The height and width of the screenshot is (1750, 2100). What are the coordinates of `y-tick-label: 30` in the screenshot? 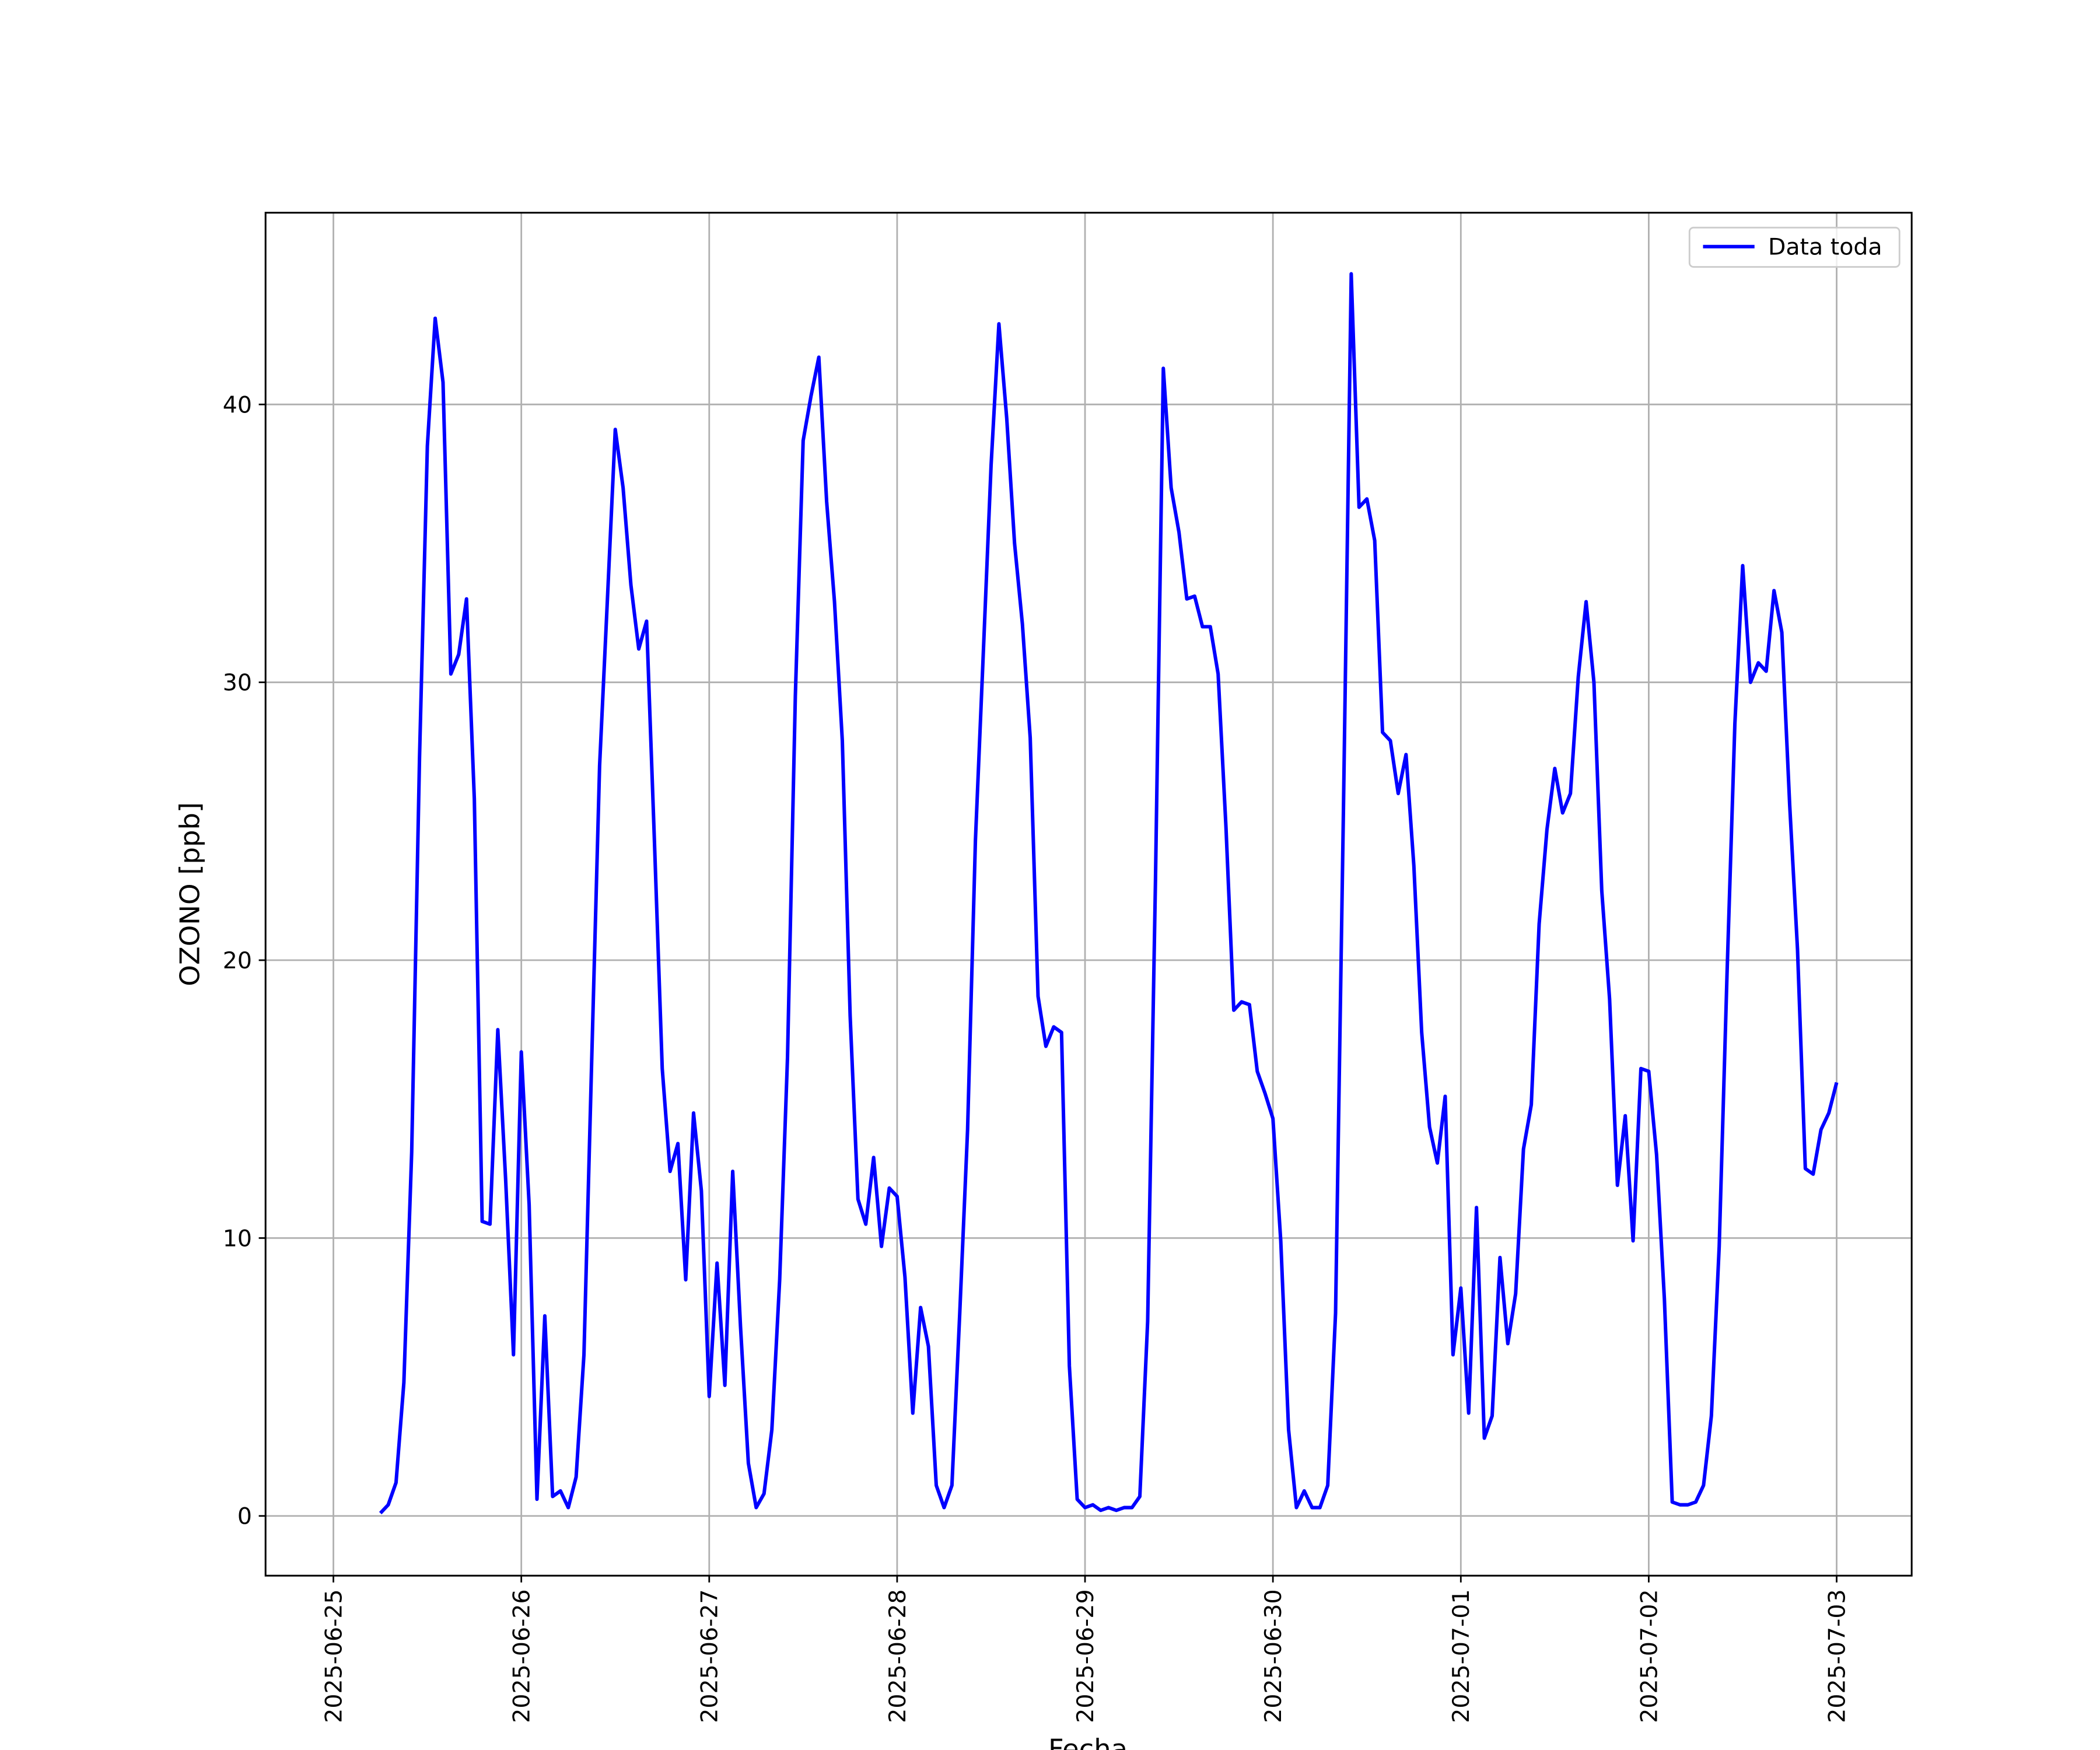 It's located at (237, 683).